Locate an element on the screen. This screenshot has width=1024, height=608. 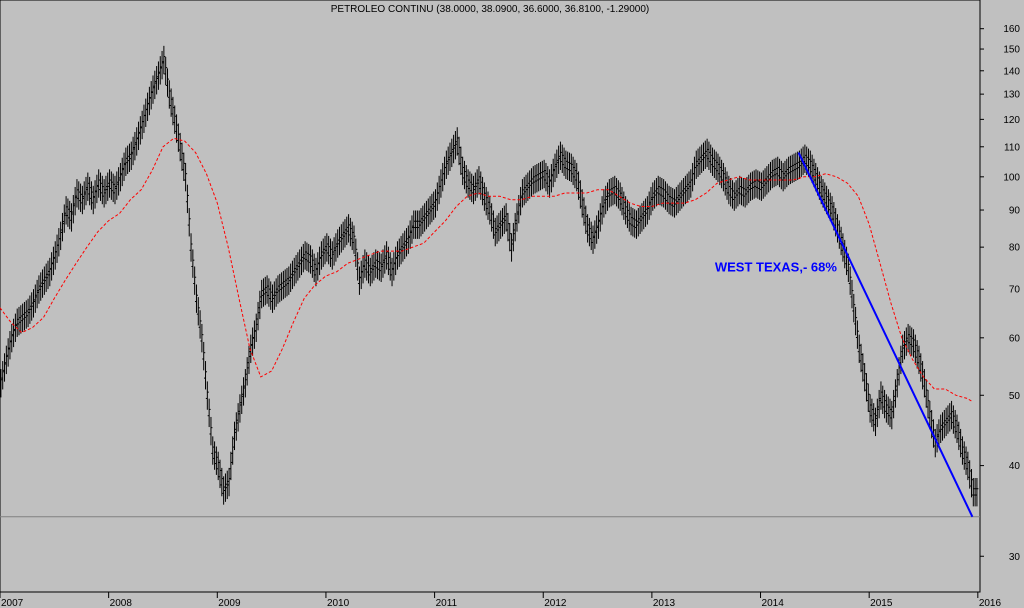
y-tick-label: 160 is located at coordinates (1011, 29).